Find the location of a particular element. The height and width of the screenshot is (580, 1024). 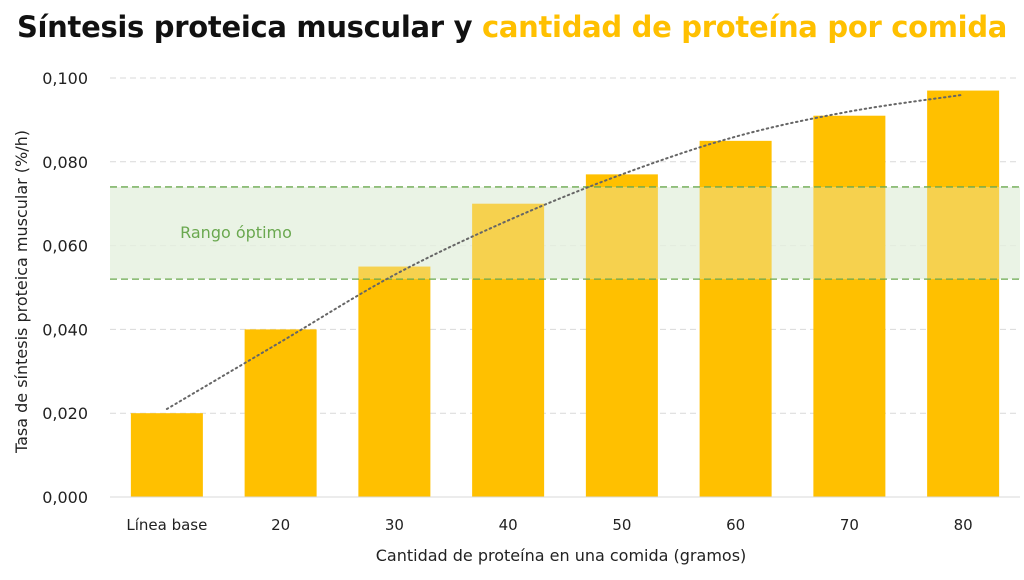

x-tick-label: 30 is located at coordinates (394, 525).